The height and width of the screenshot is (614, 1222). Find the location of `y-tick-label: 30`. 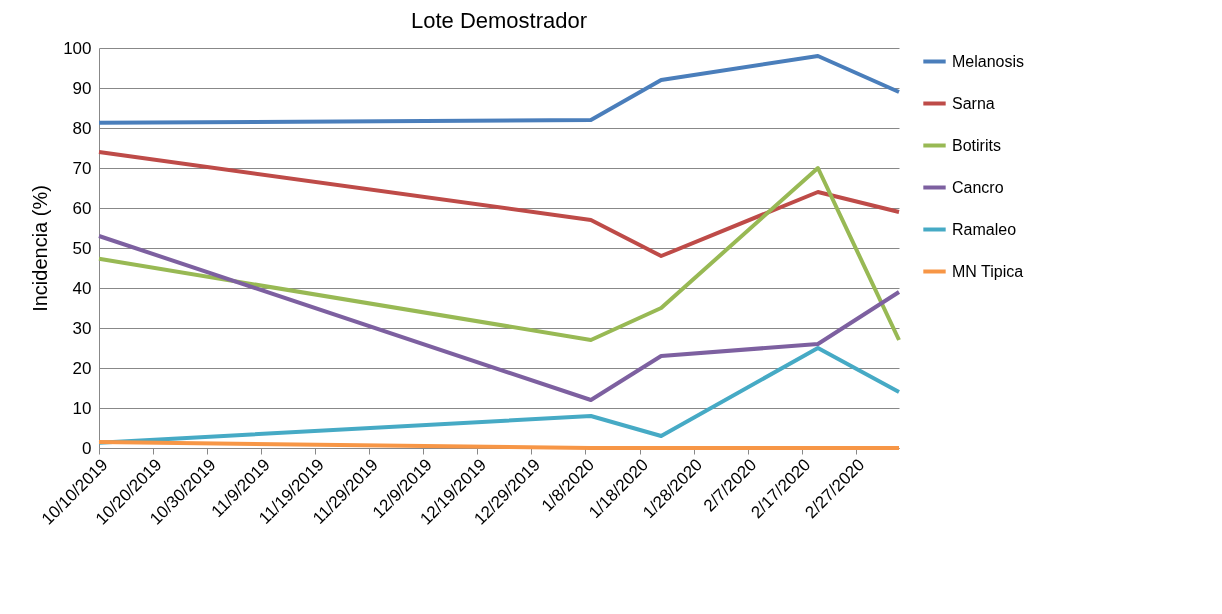

y-tick-label: 30 is located at coordinates (82, 328).